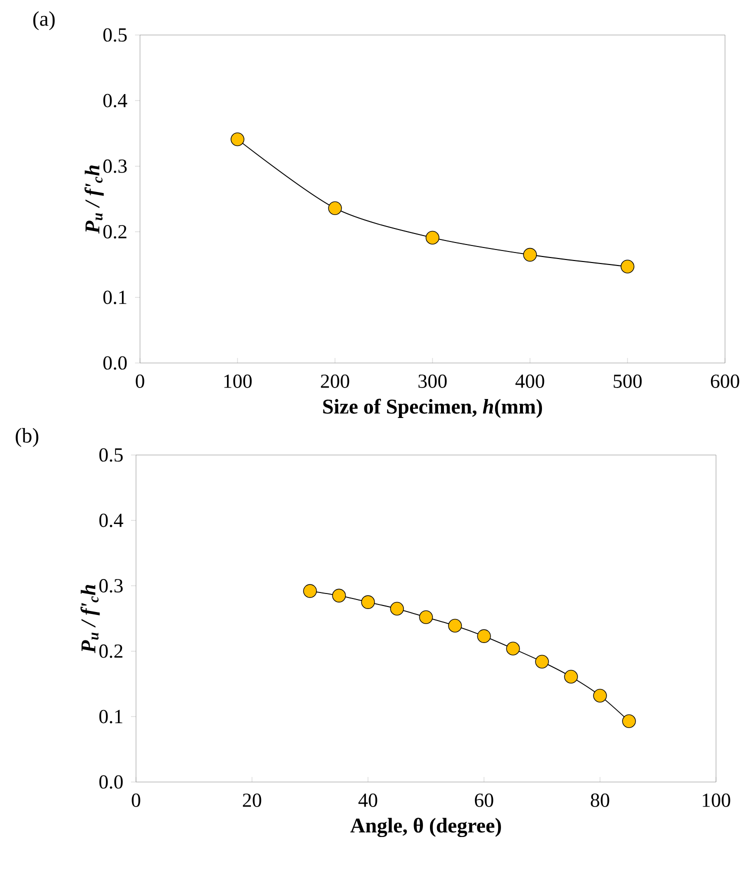  I want to click on x-tick-label: 200, so click(335, 381).